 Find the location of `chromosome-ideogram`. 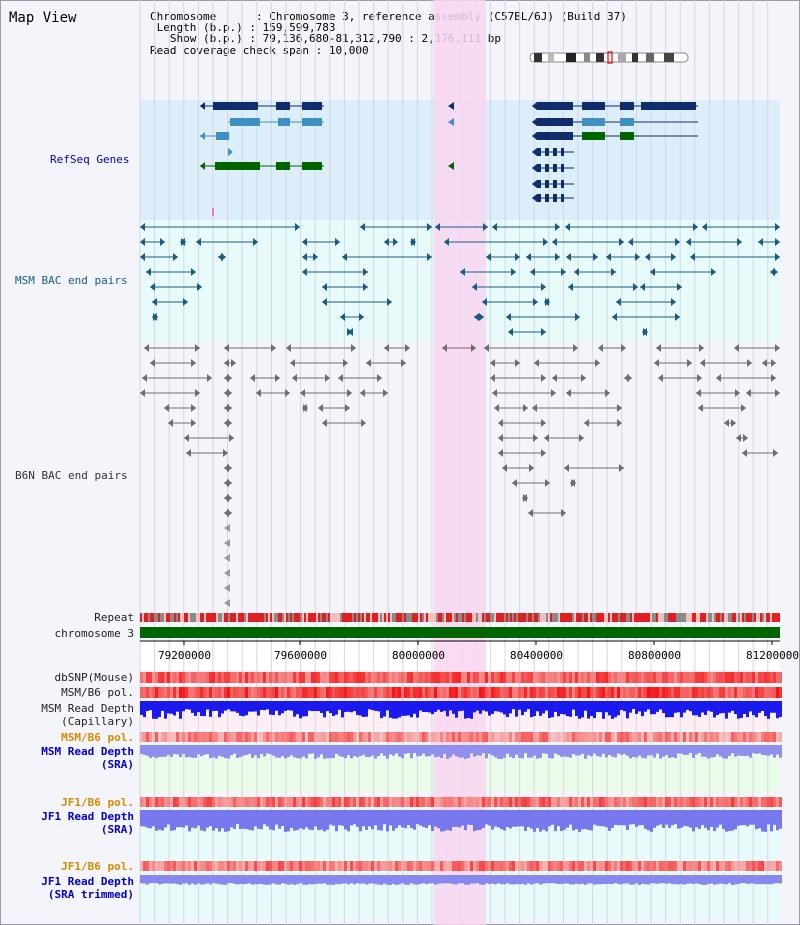

chromosome-ideogram is located at coordinates (609, 57).